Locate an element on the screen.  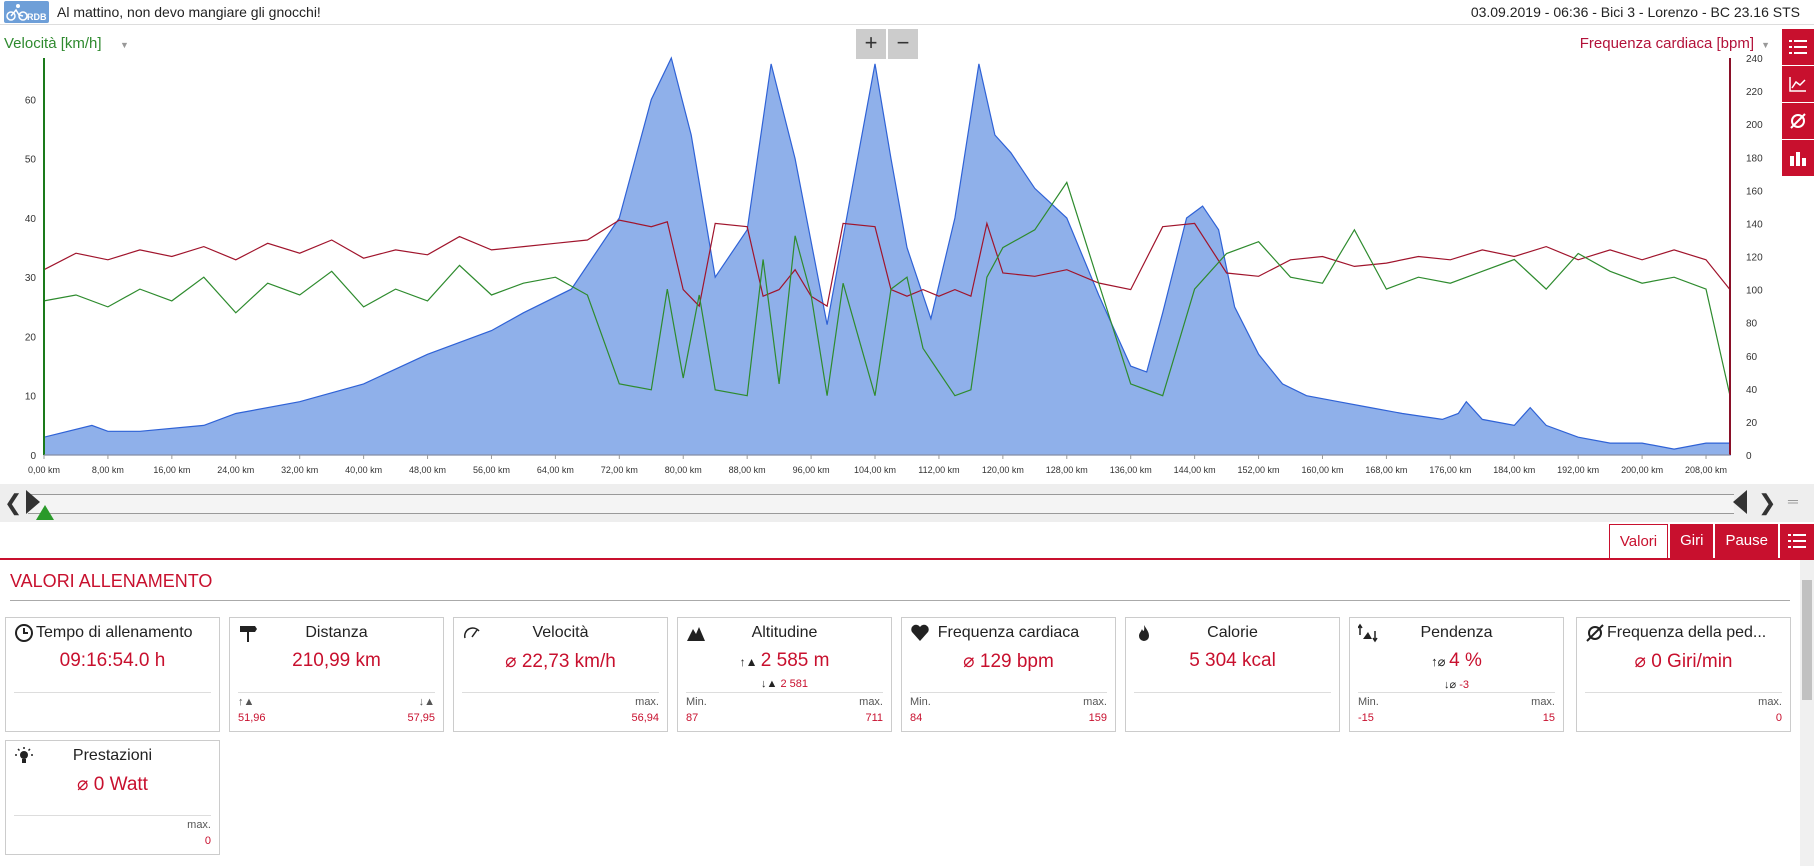
card-label: Distanza is located at coordinates (336, 632).